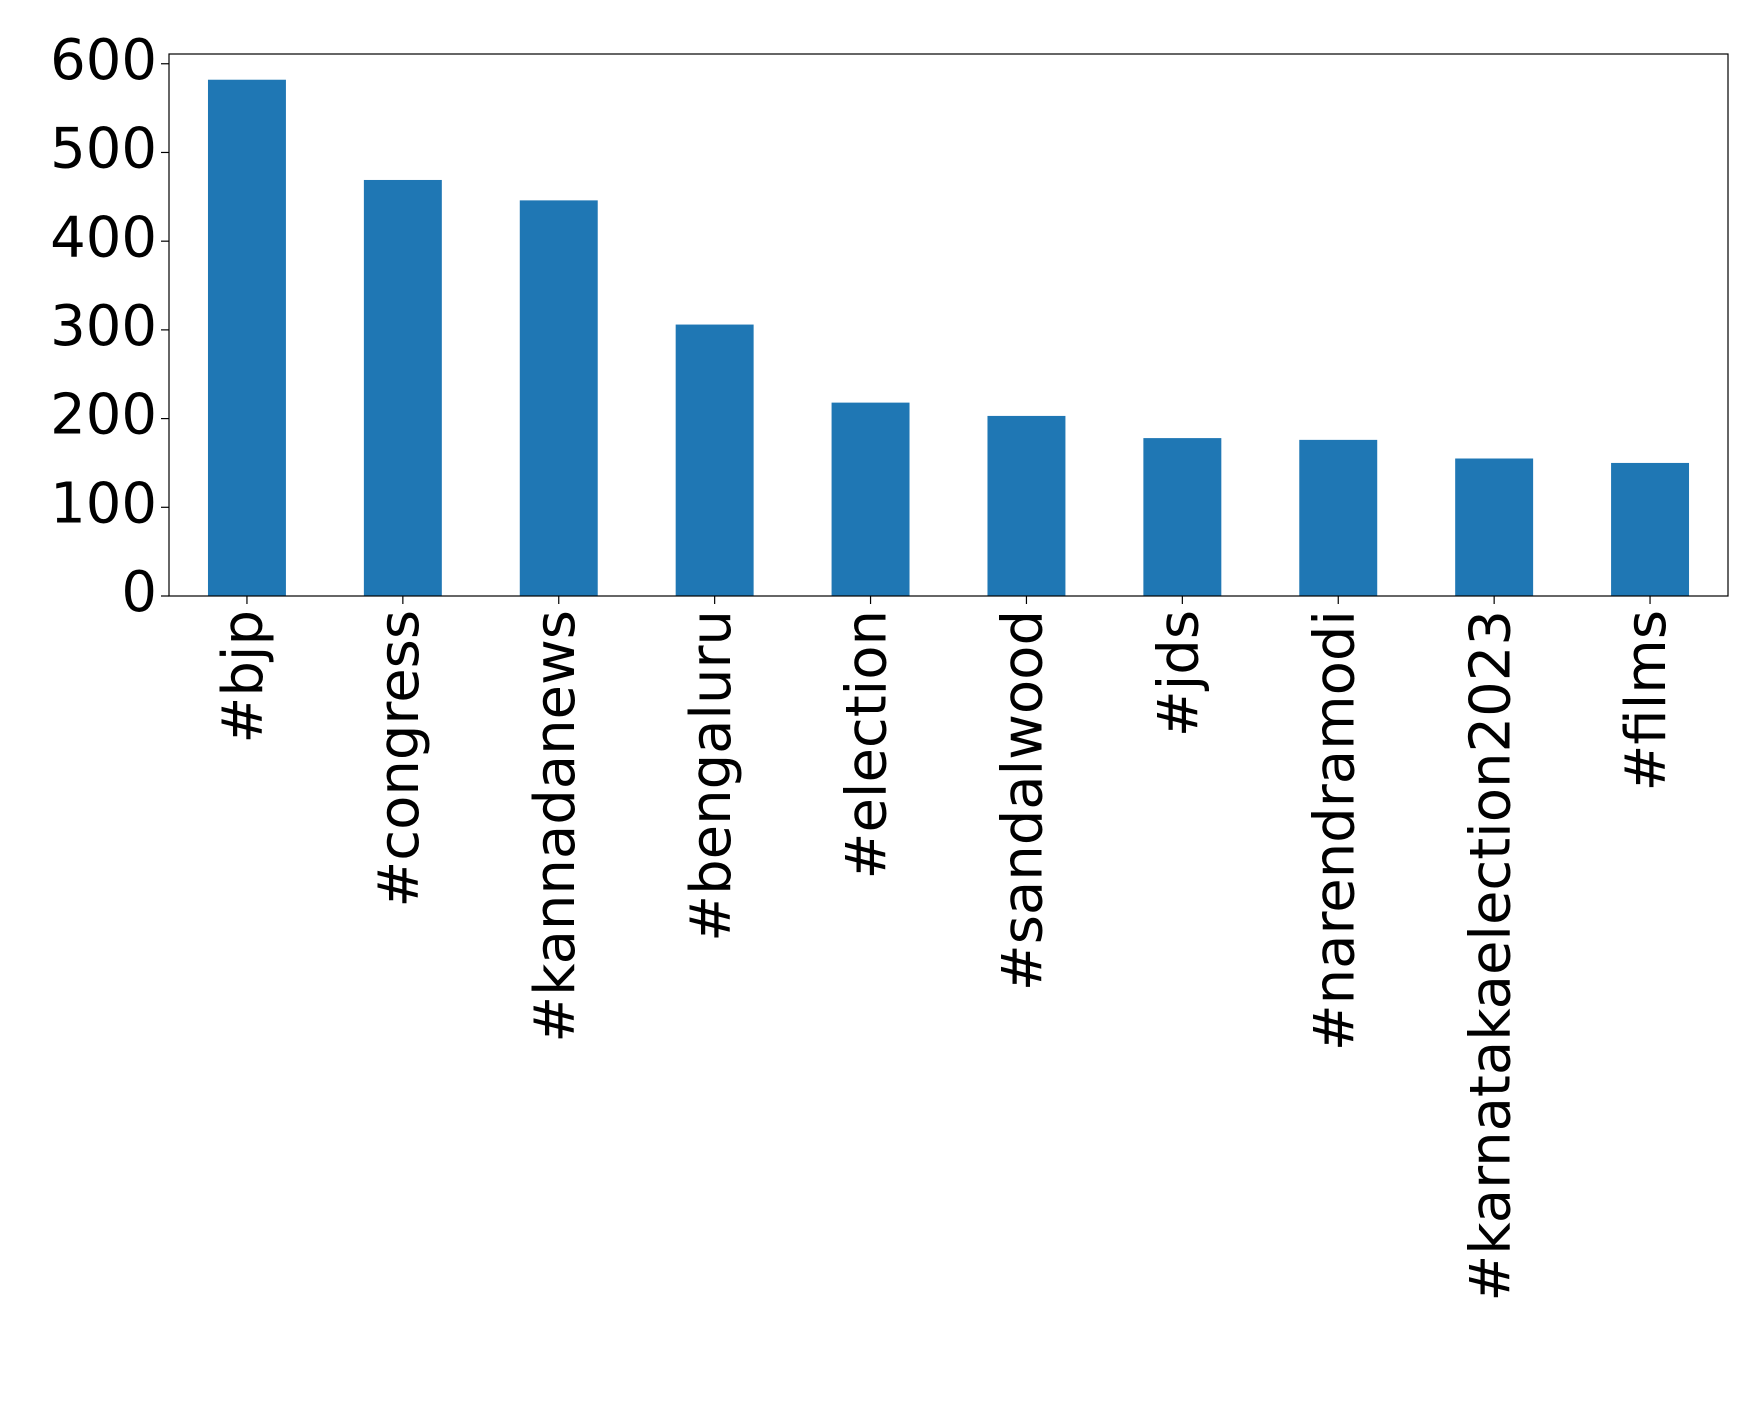 This screenshot has width=1759, height=1414. What do you see at coordinates (139, 592) in the screenshot?
I see `y-tick-label: 0` at bounding box center [139, 592].